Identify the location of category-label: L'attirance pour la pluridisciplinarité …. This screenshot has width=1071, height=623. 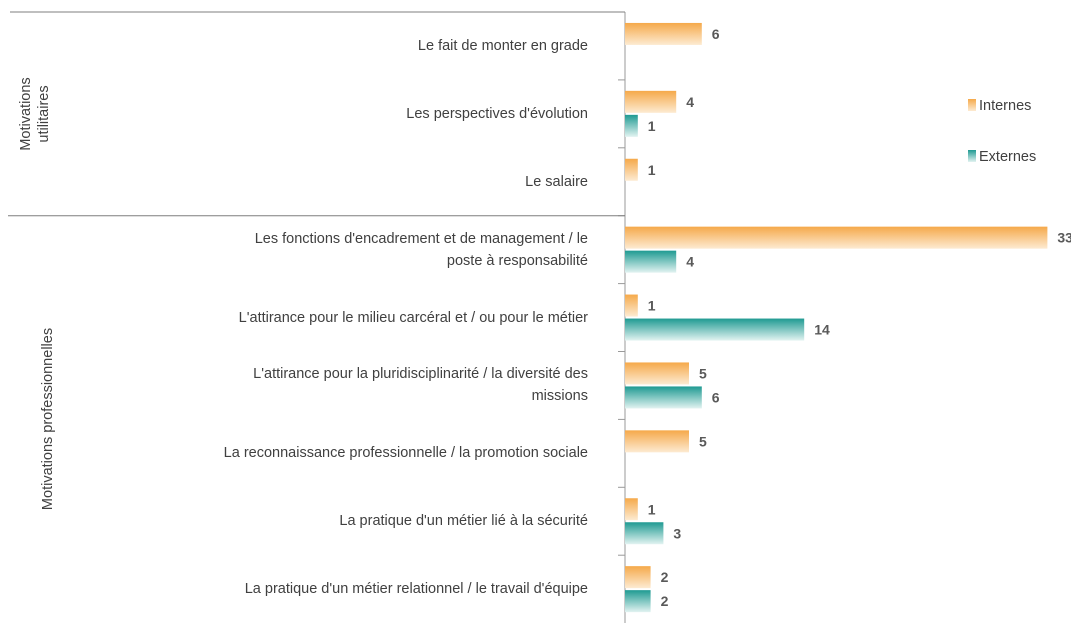
(420, 385).